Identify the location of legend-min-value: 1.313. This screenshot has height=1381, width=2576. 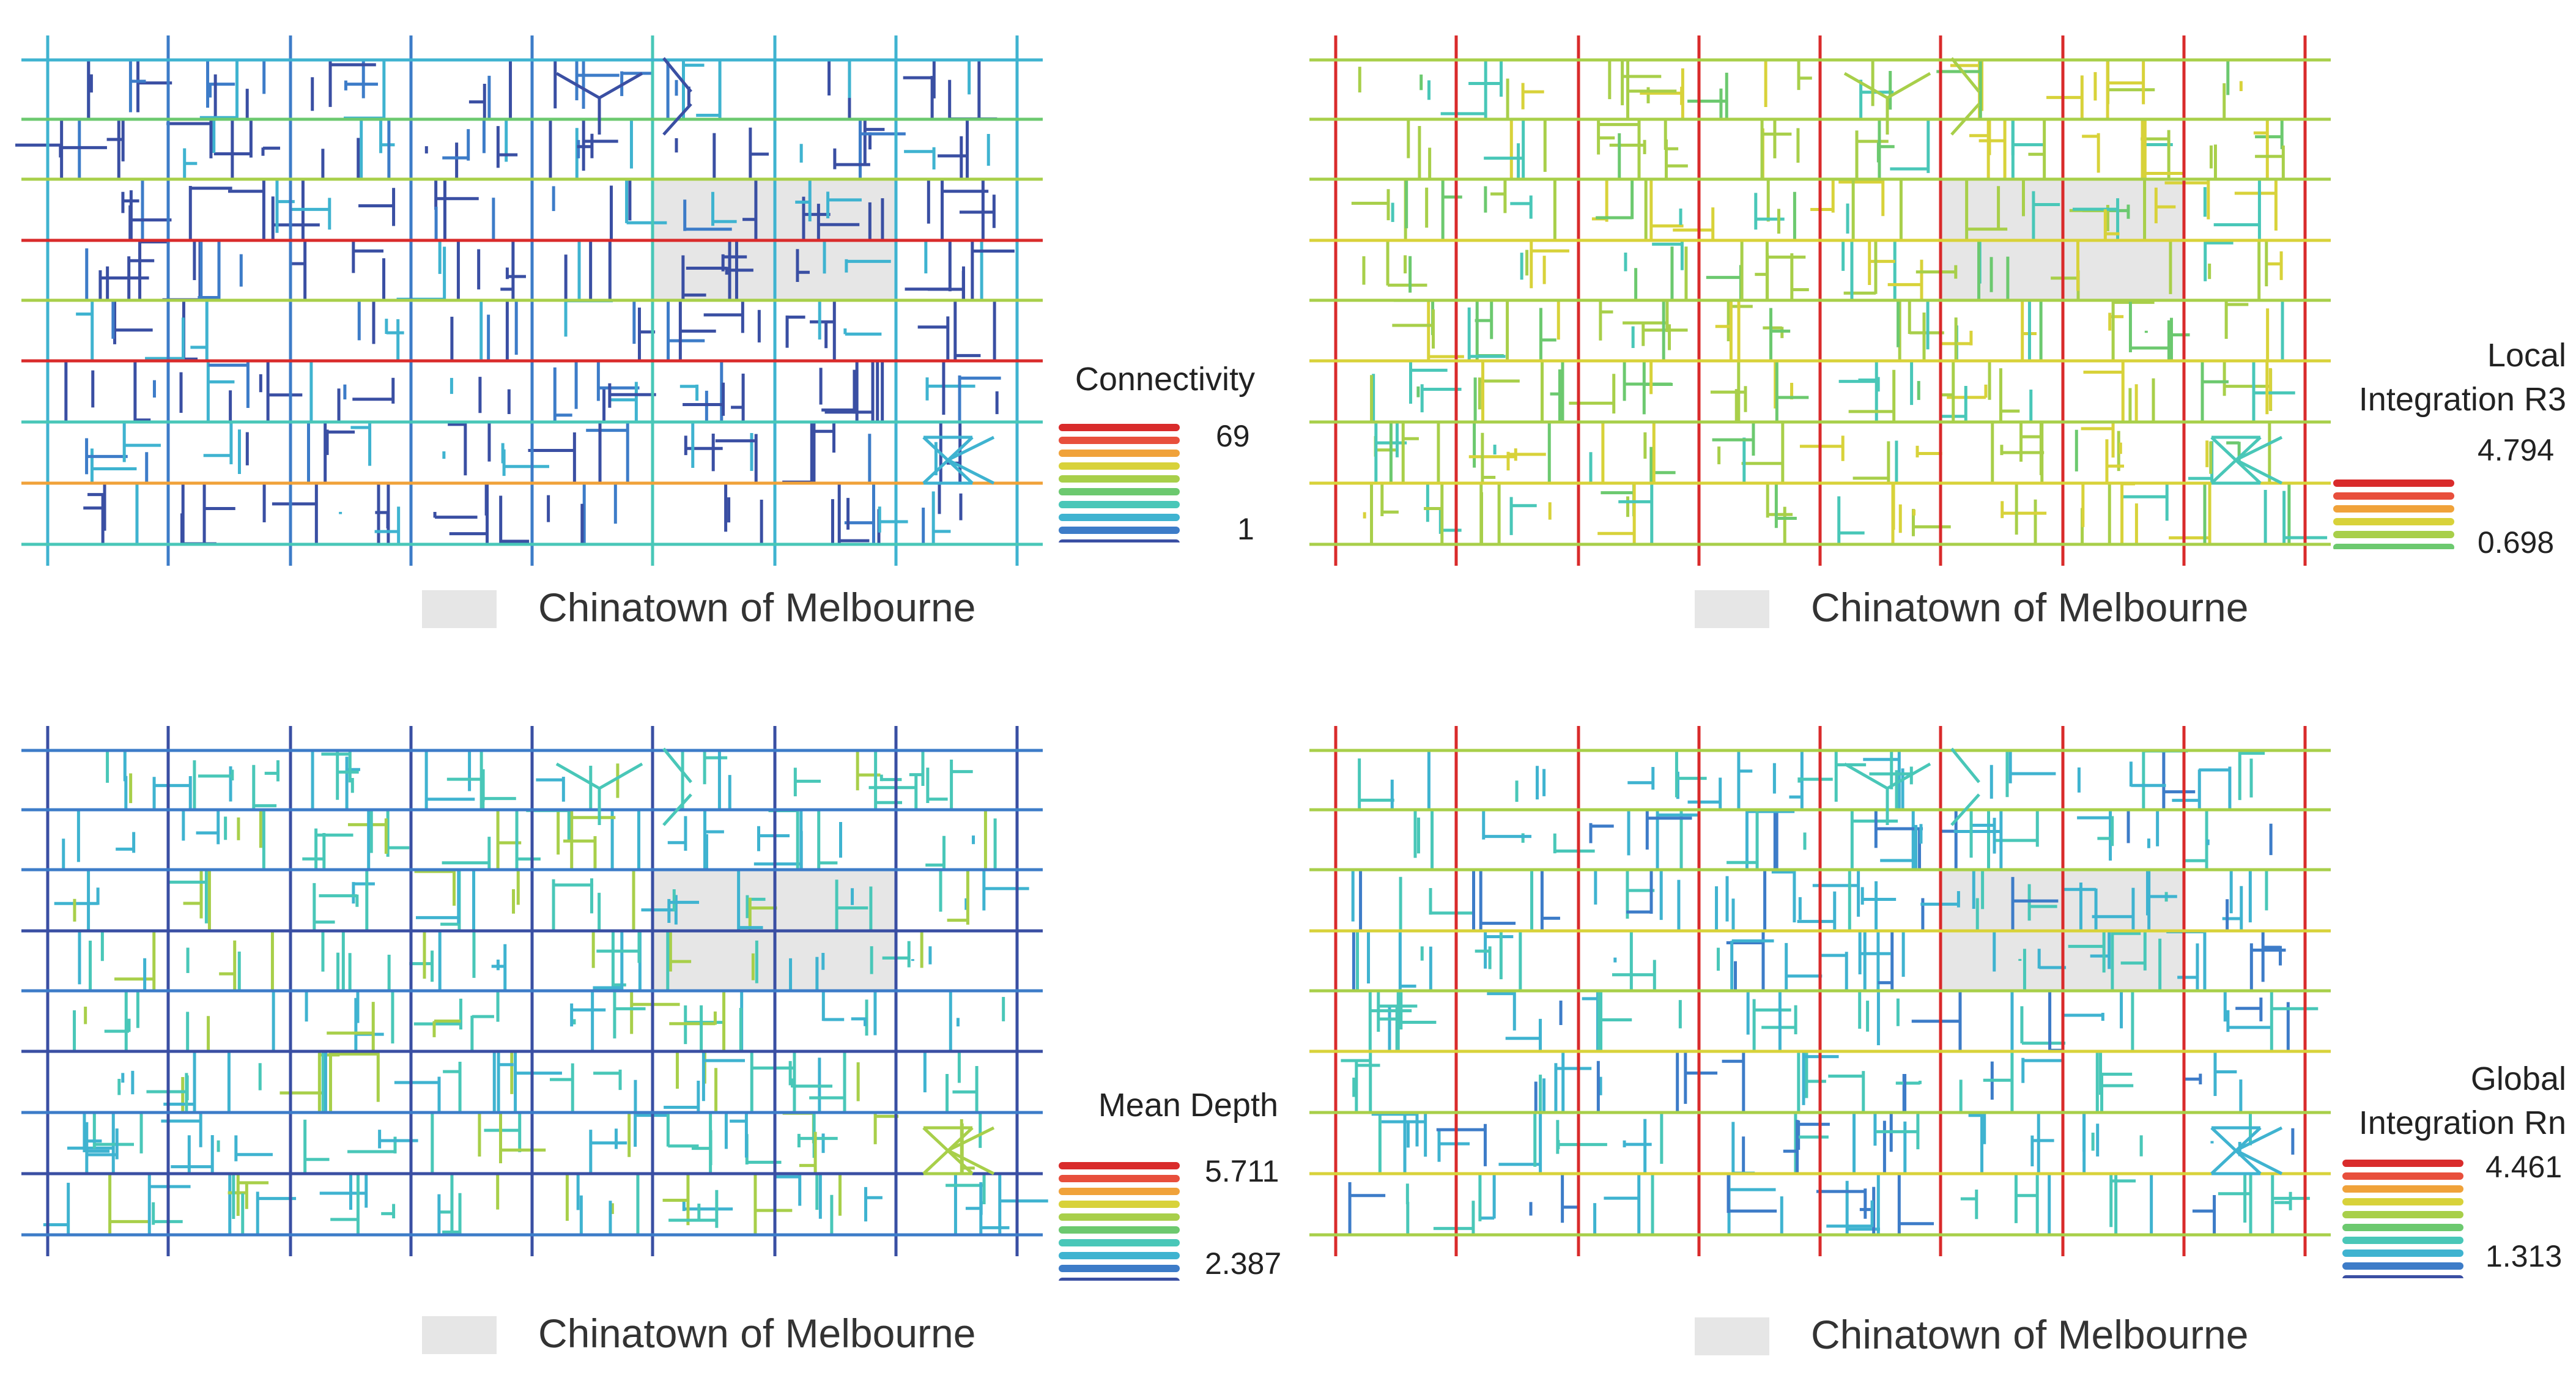
(2524, 1256).